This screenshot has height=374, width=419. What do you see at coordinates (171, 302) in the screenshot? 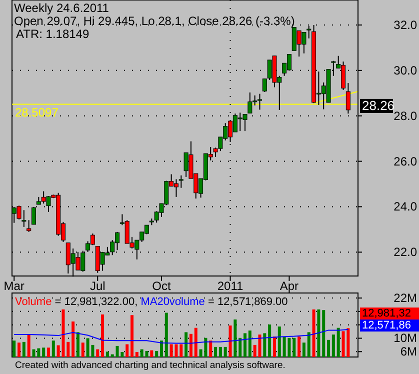
I see `text: MA20volume` at bounding box center [171, 302].